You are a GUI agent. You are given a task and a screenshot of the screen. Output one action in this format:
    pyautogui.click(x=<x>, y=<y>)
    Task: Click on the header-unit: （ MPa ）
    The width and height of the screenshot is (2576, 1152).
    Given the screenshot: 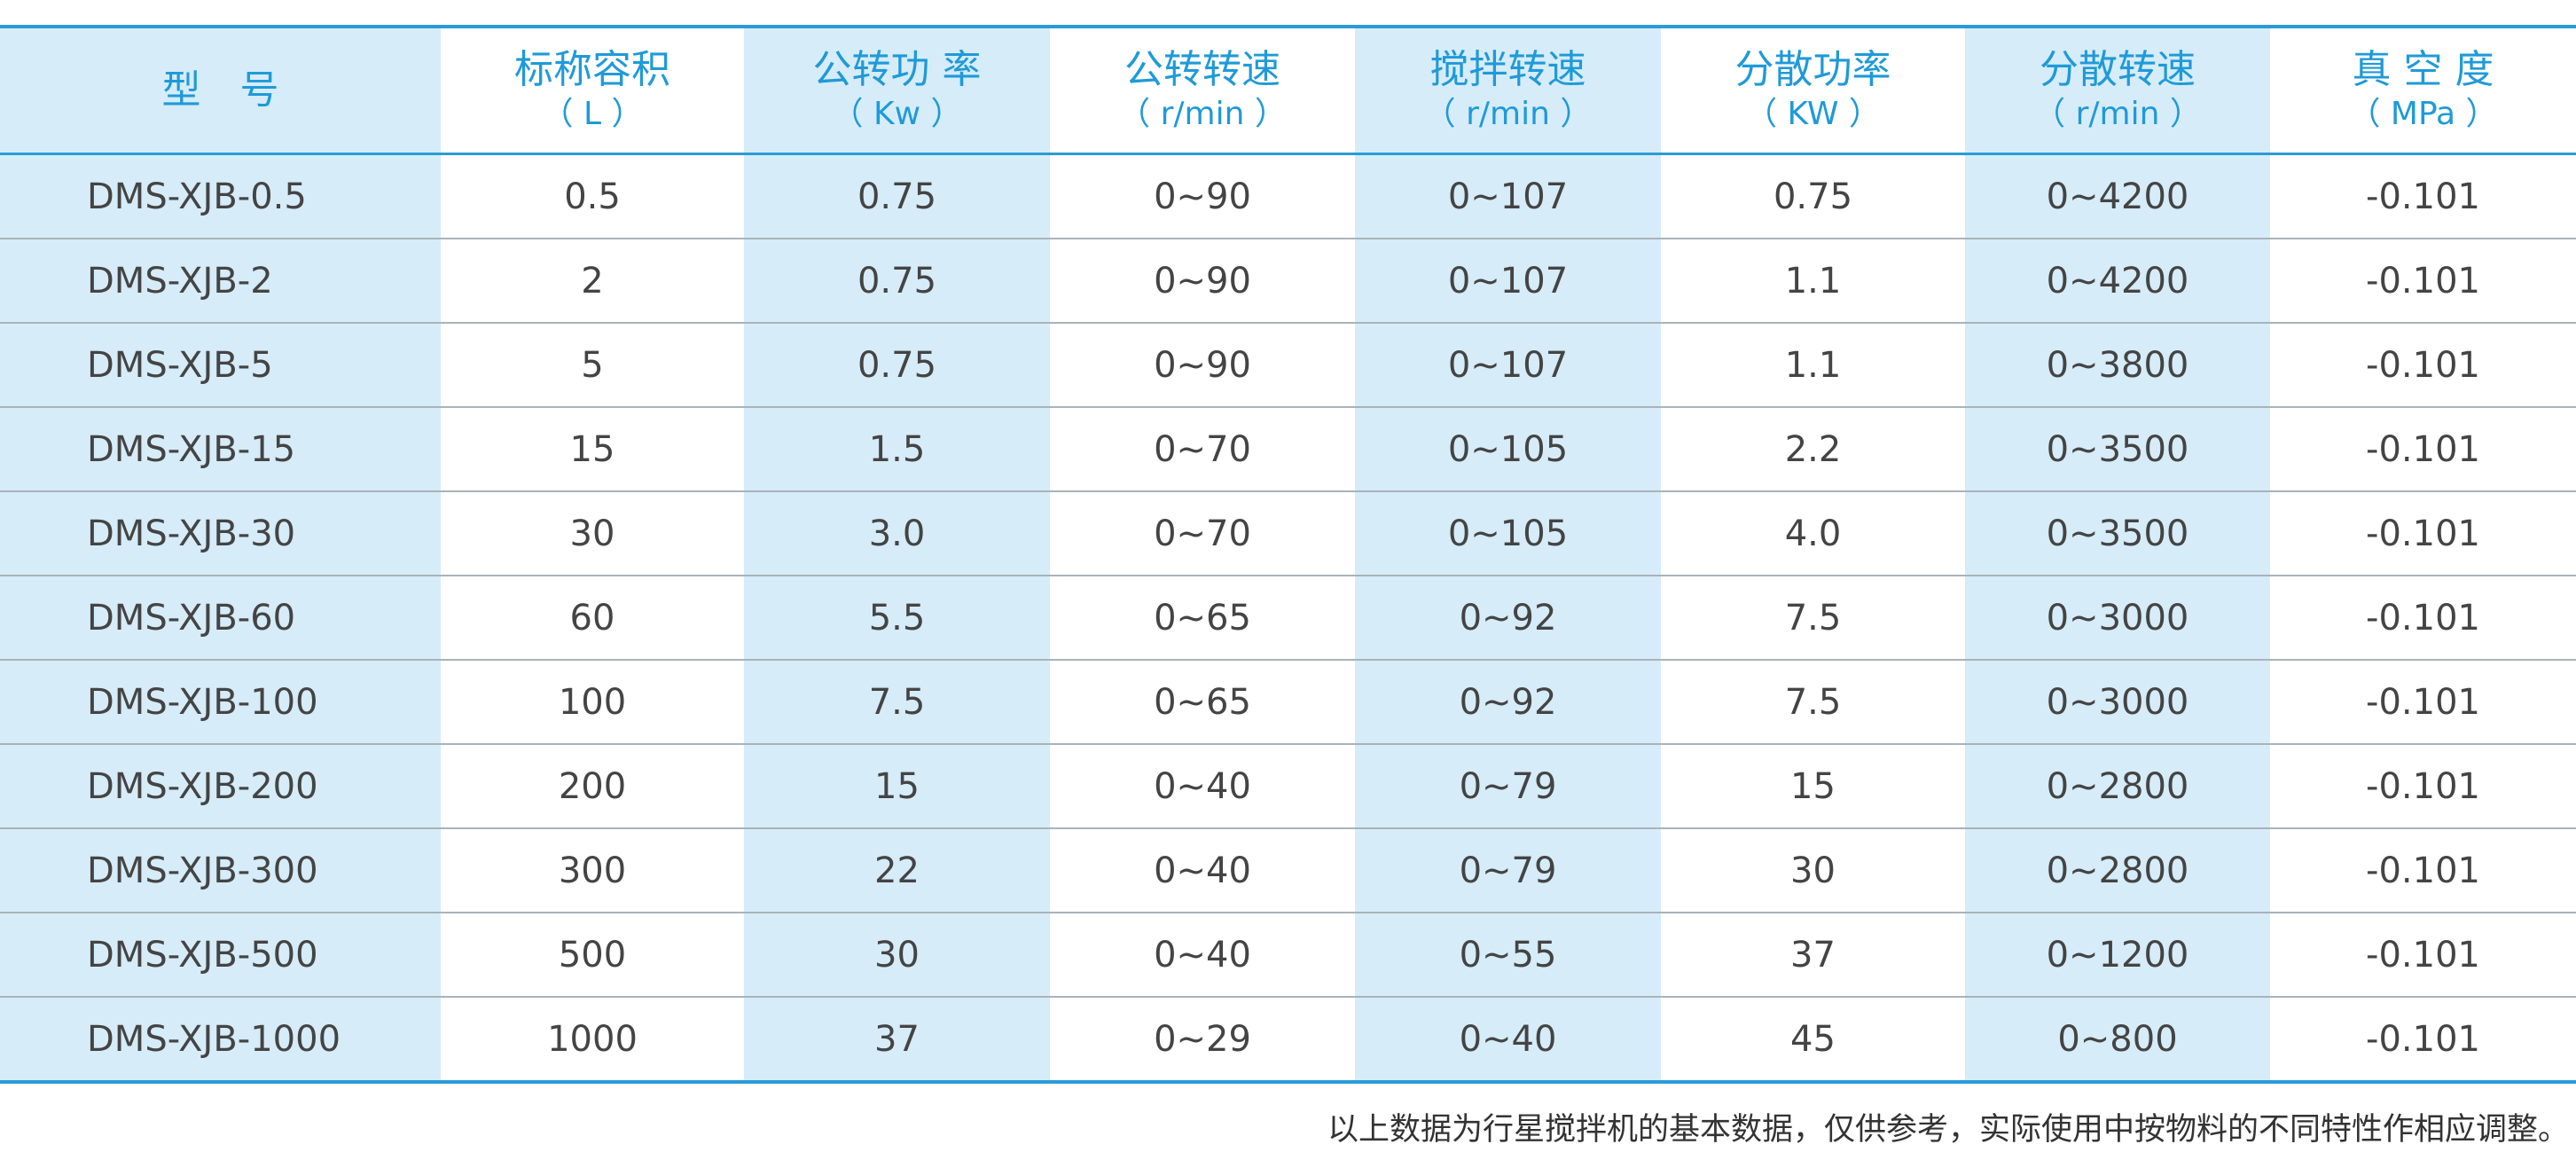 What is the action you would take?
    pyautogui.click(x=2423, y=114)
    